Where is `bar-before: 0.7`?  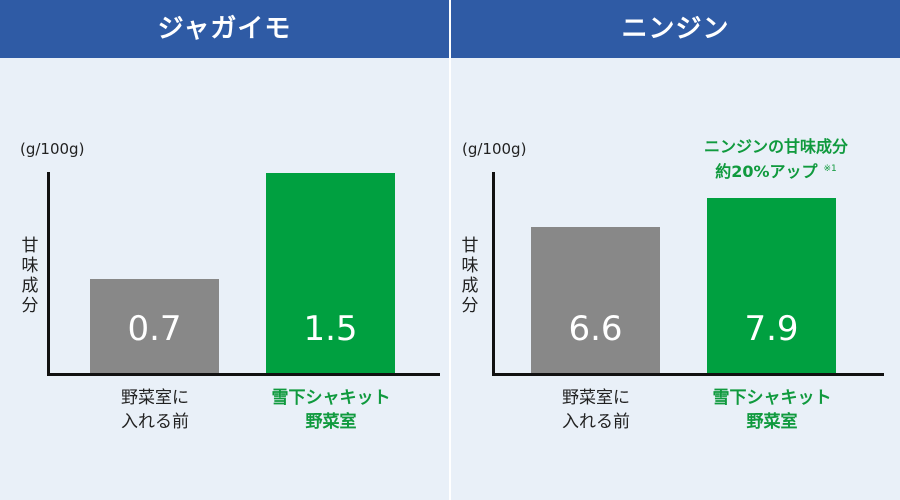
bar-before: 0.7 is located at coordinates (154, 326).